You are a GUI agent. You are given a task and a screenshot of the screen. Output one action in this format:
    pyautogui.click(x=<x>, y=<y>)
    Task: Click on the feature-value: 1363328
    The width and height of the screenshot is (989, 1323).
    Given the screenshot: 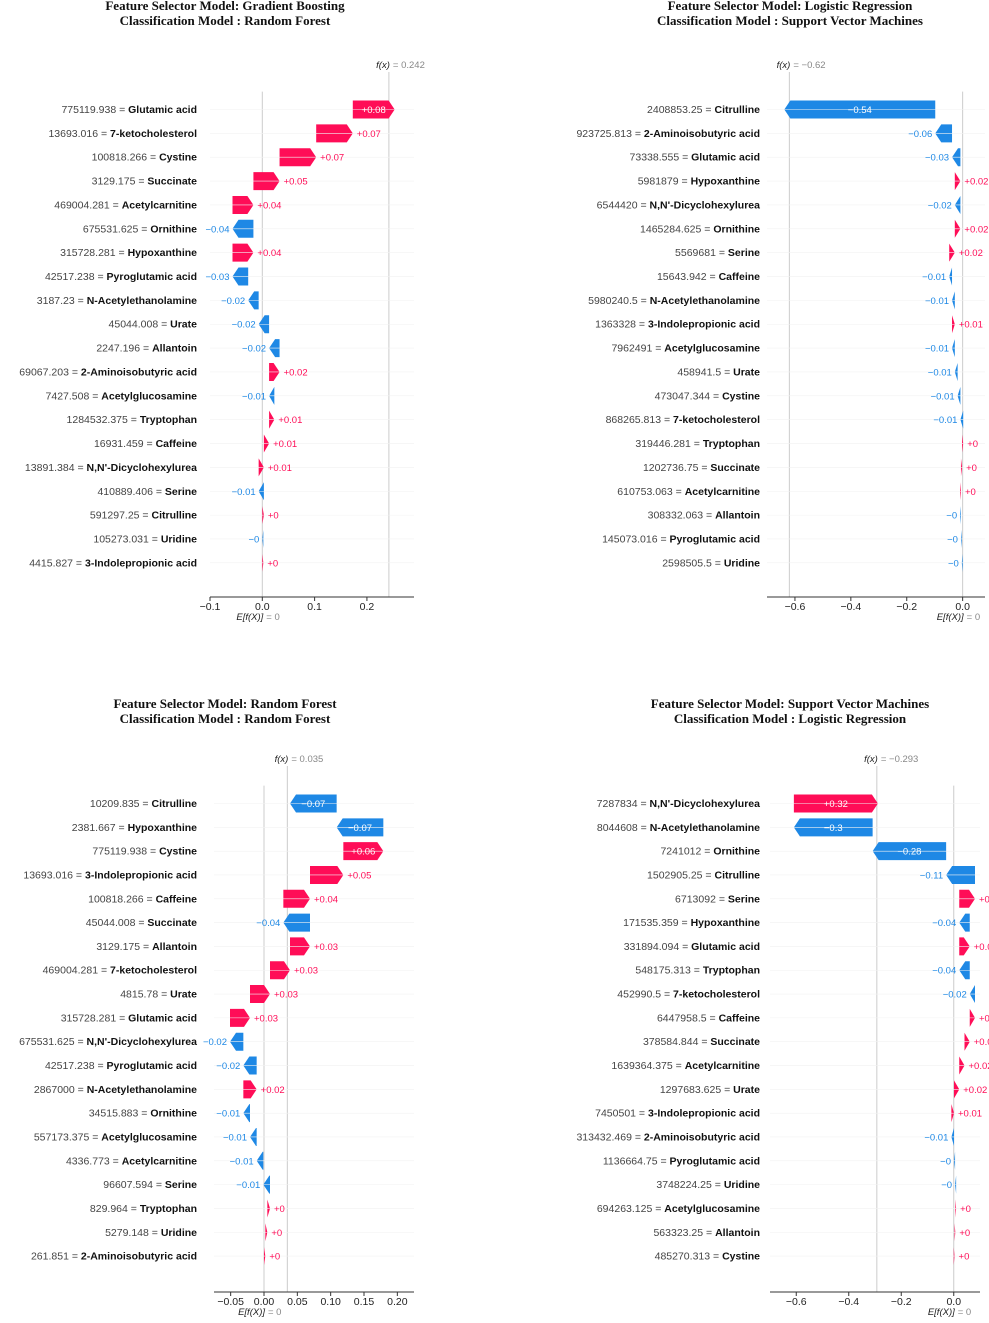 What is the action you would take?
    pyautogui.click(x=615, y=325)
    